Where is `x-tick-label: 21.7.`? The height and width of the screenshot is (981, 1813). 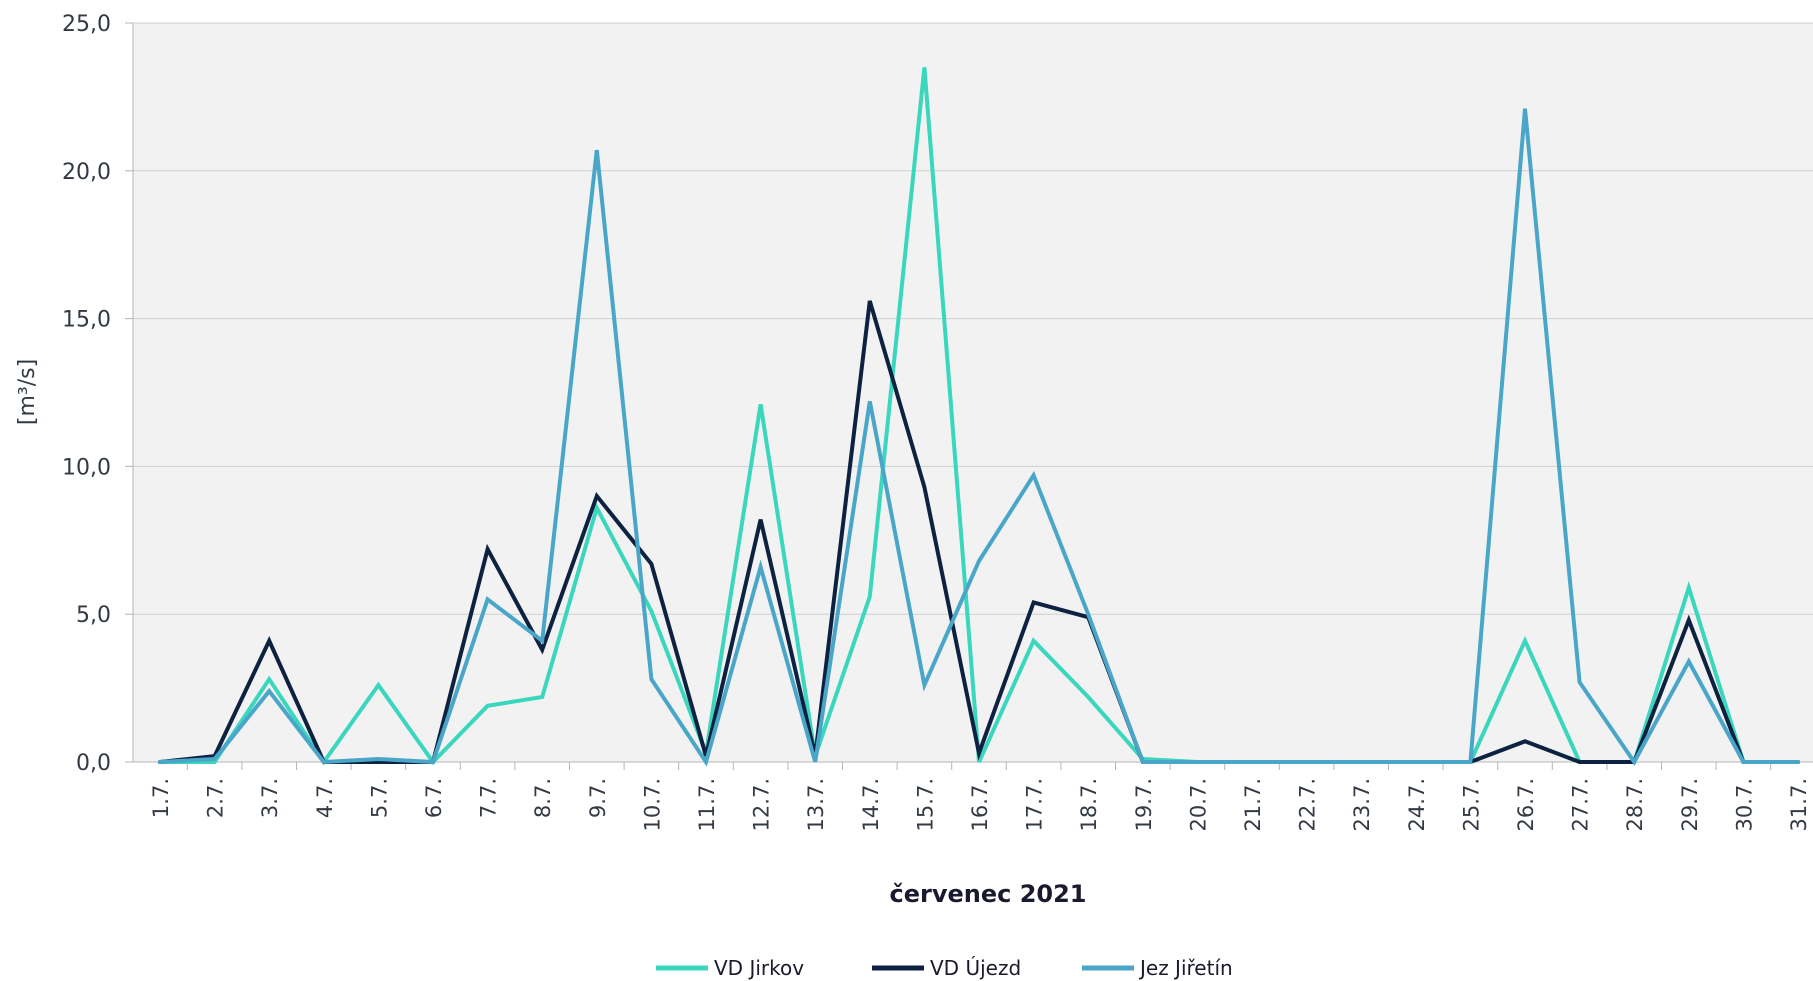
x-tick-label: 21.7. is located at coordinates (1253, 804).